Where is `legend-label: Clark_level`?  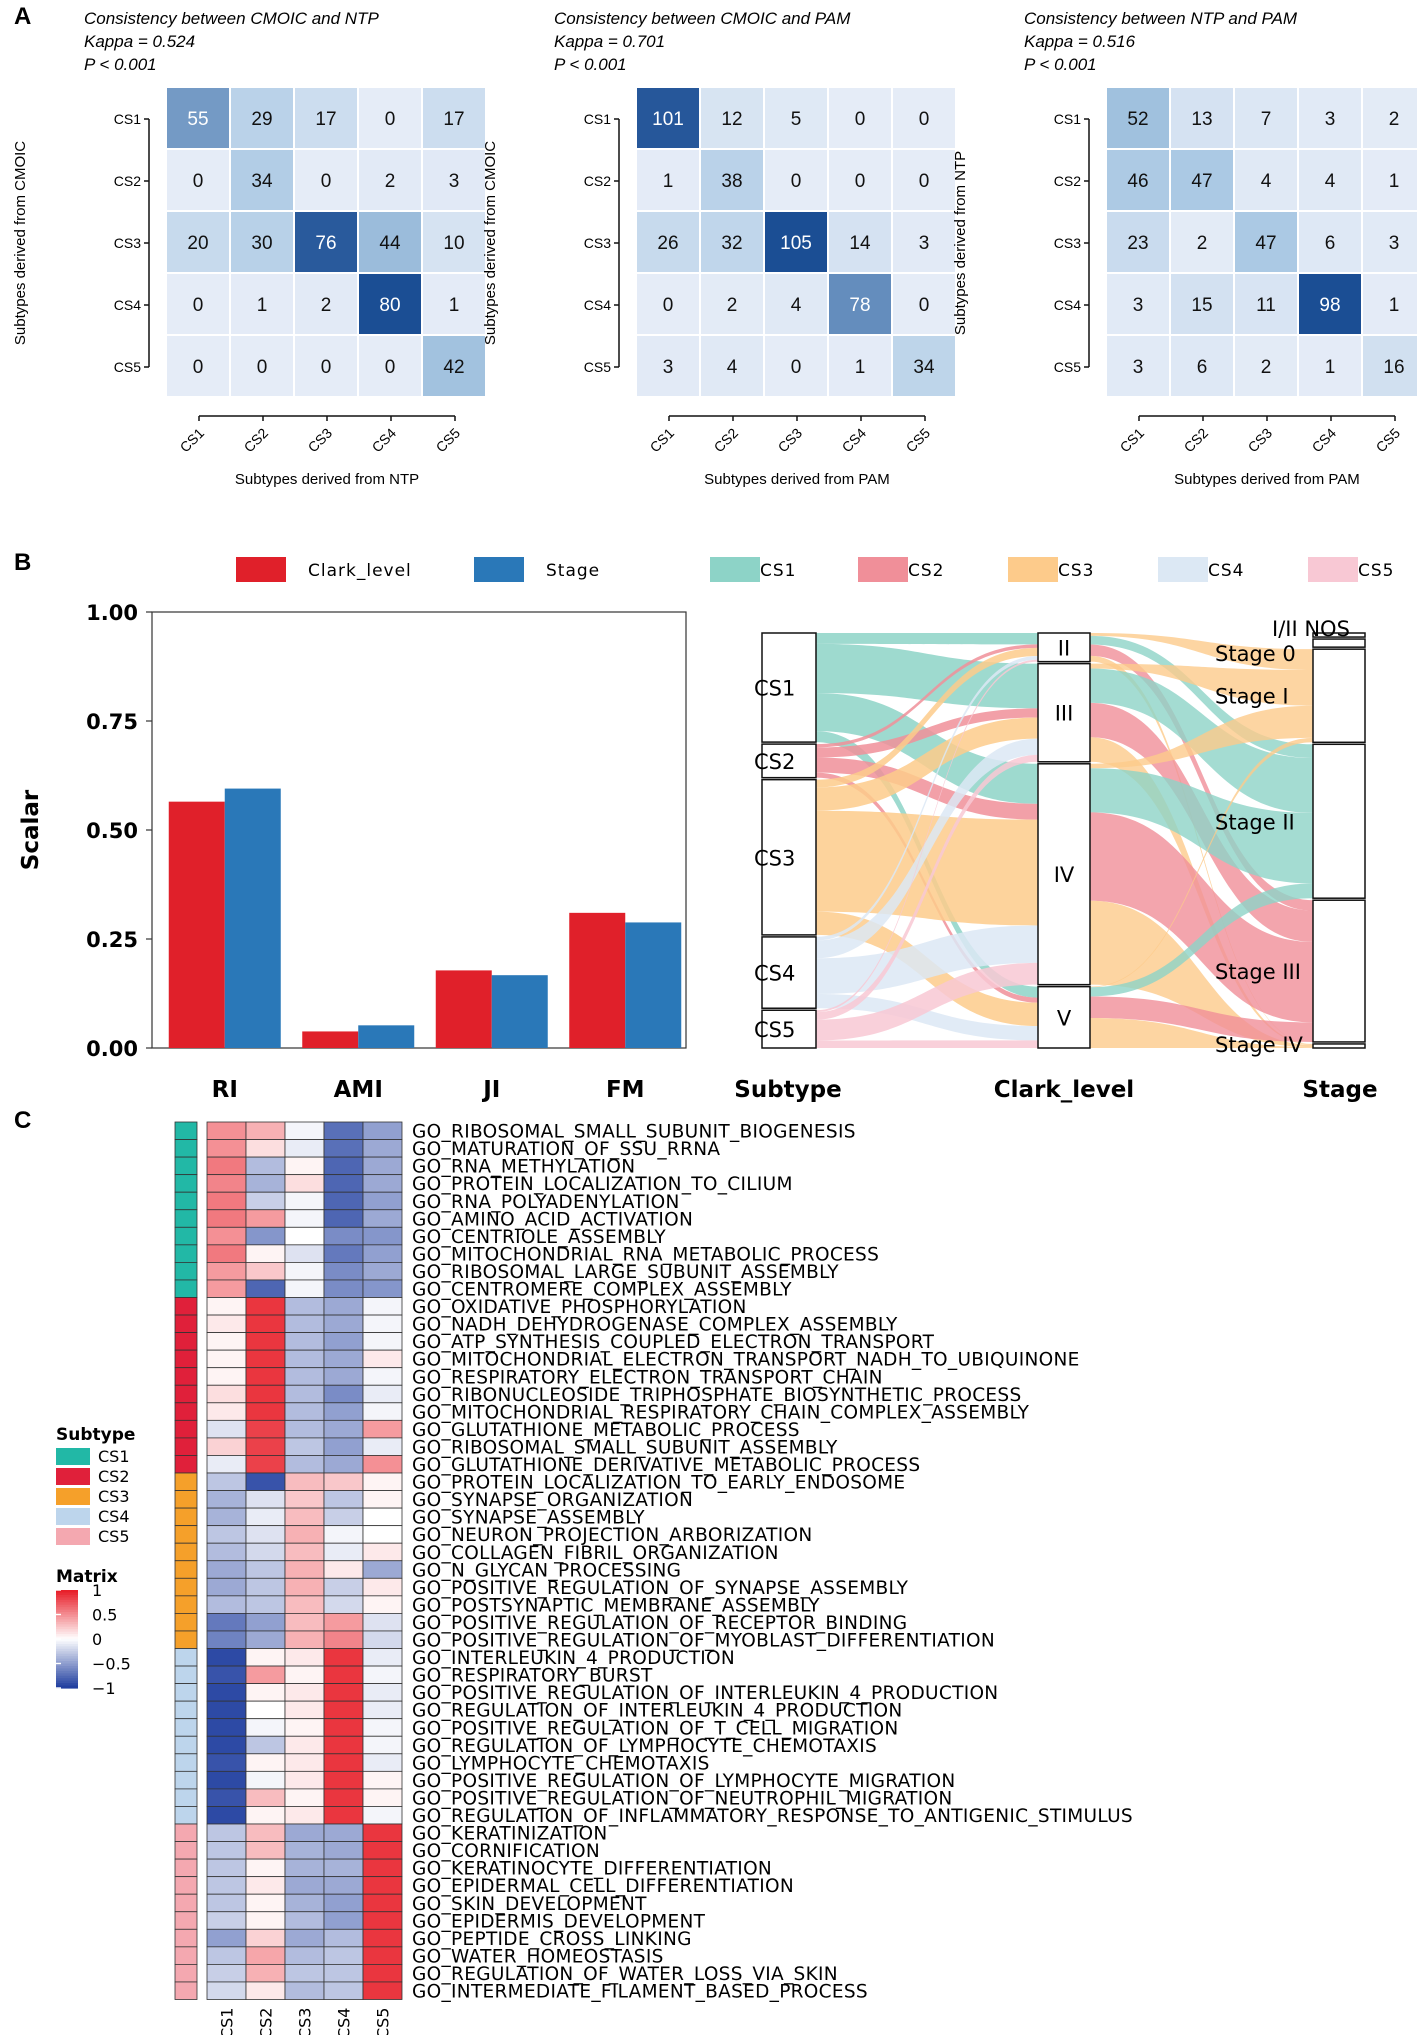
legend-label: Clark_level is located at coordinates (360, 571).